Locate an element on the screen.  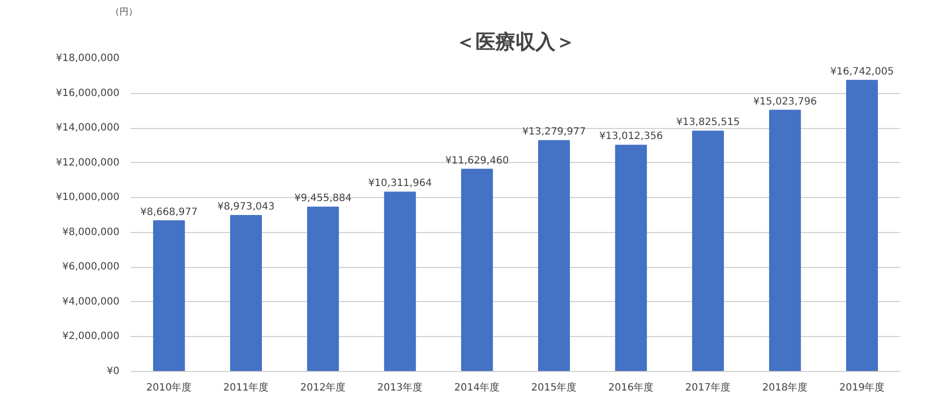
x-tick-label: 2017年度 is located at coordinates (708, 388).